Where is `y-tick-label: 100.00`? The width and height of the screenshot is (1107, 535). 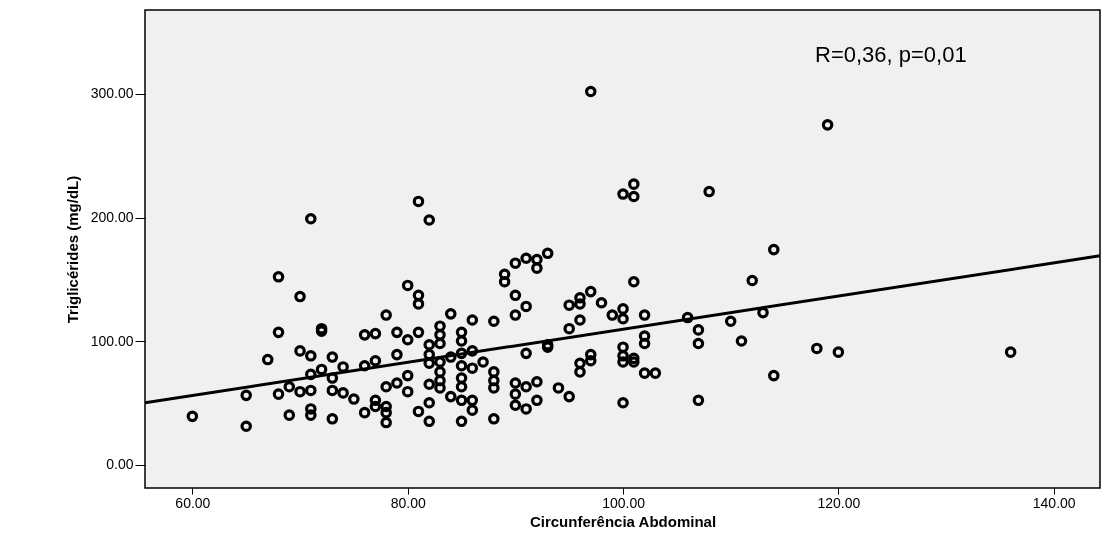
y-tick-label: 100.00 is located at coordinates (112, 340).